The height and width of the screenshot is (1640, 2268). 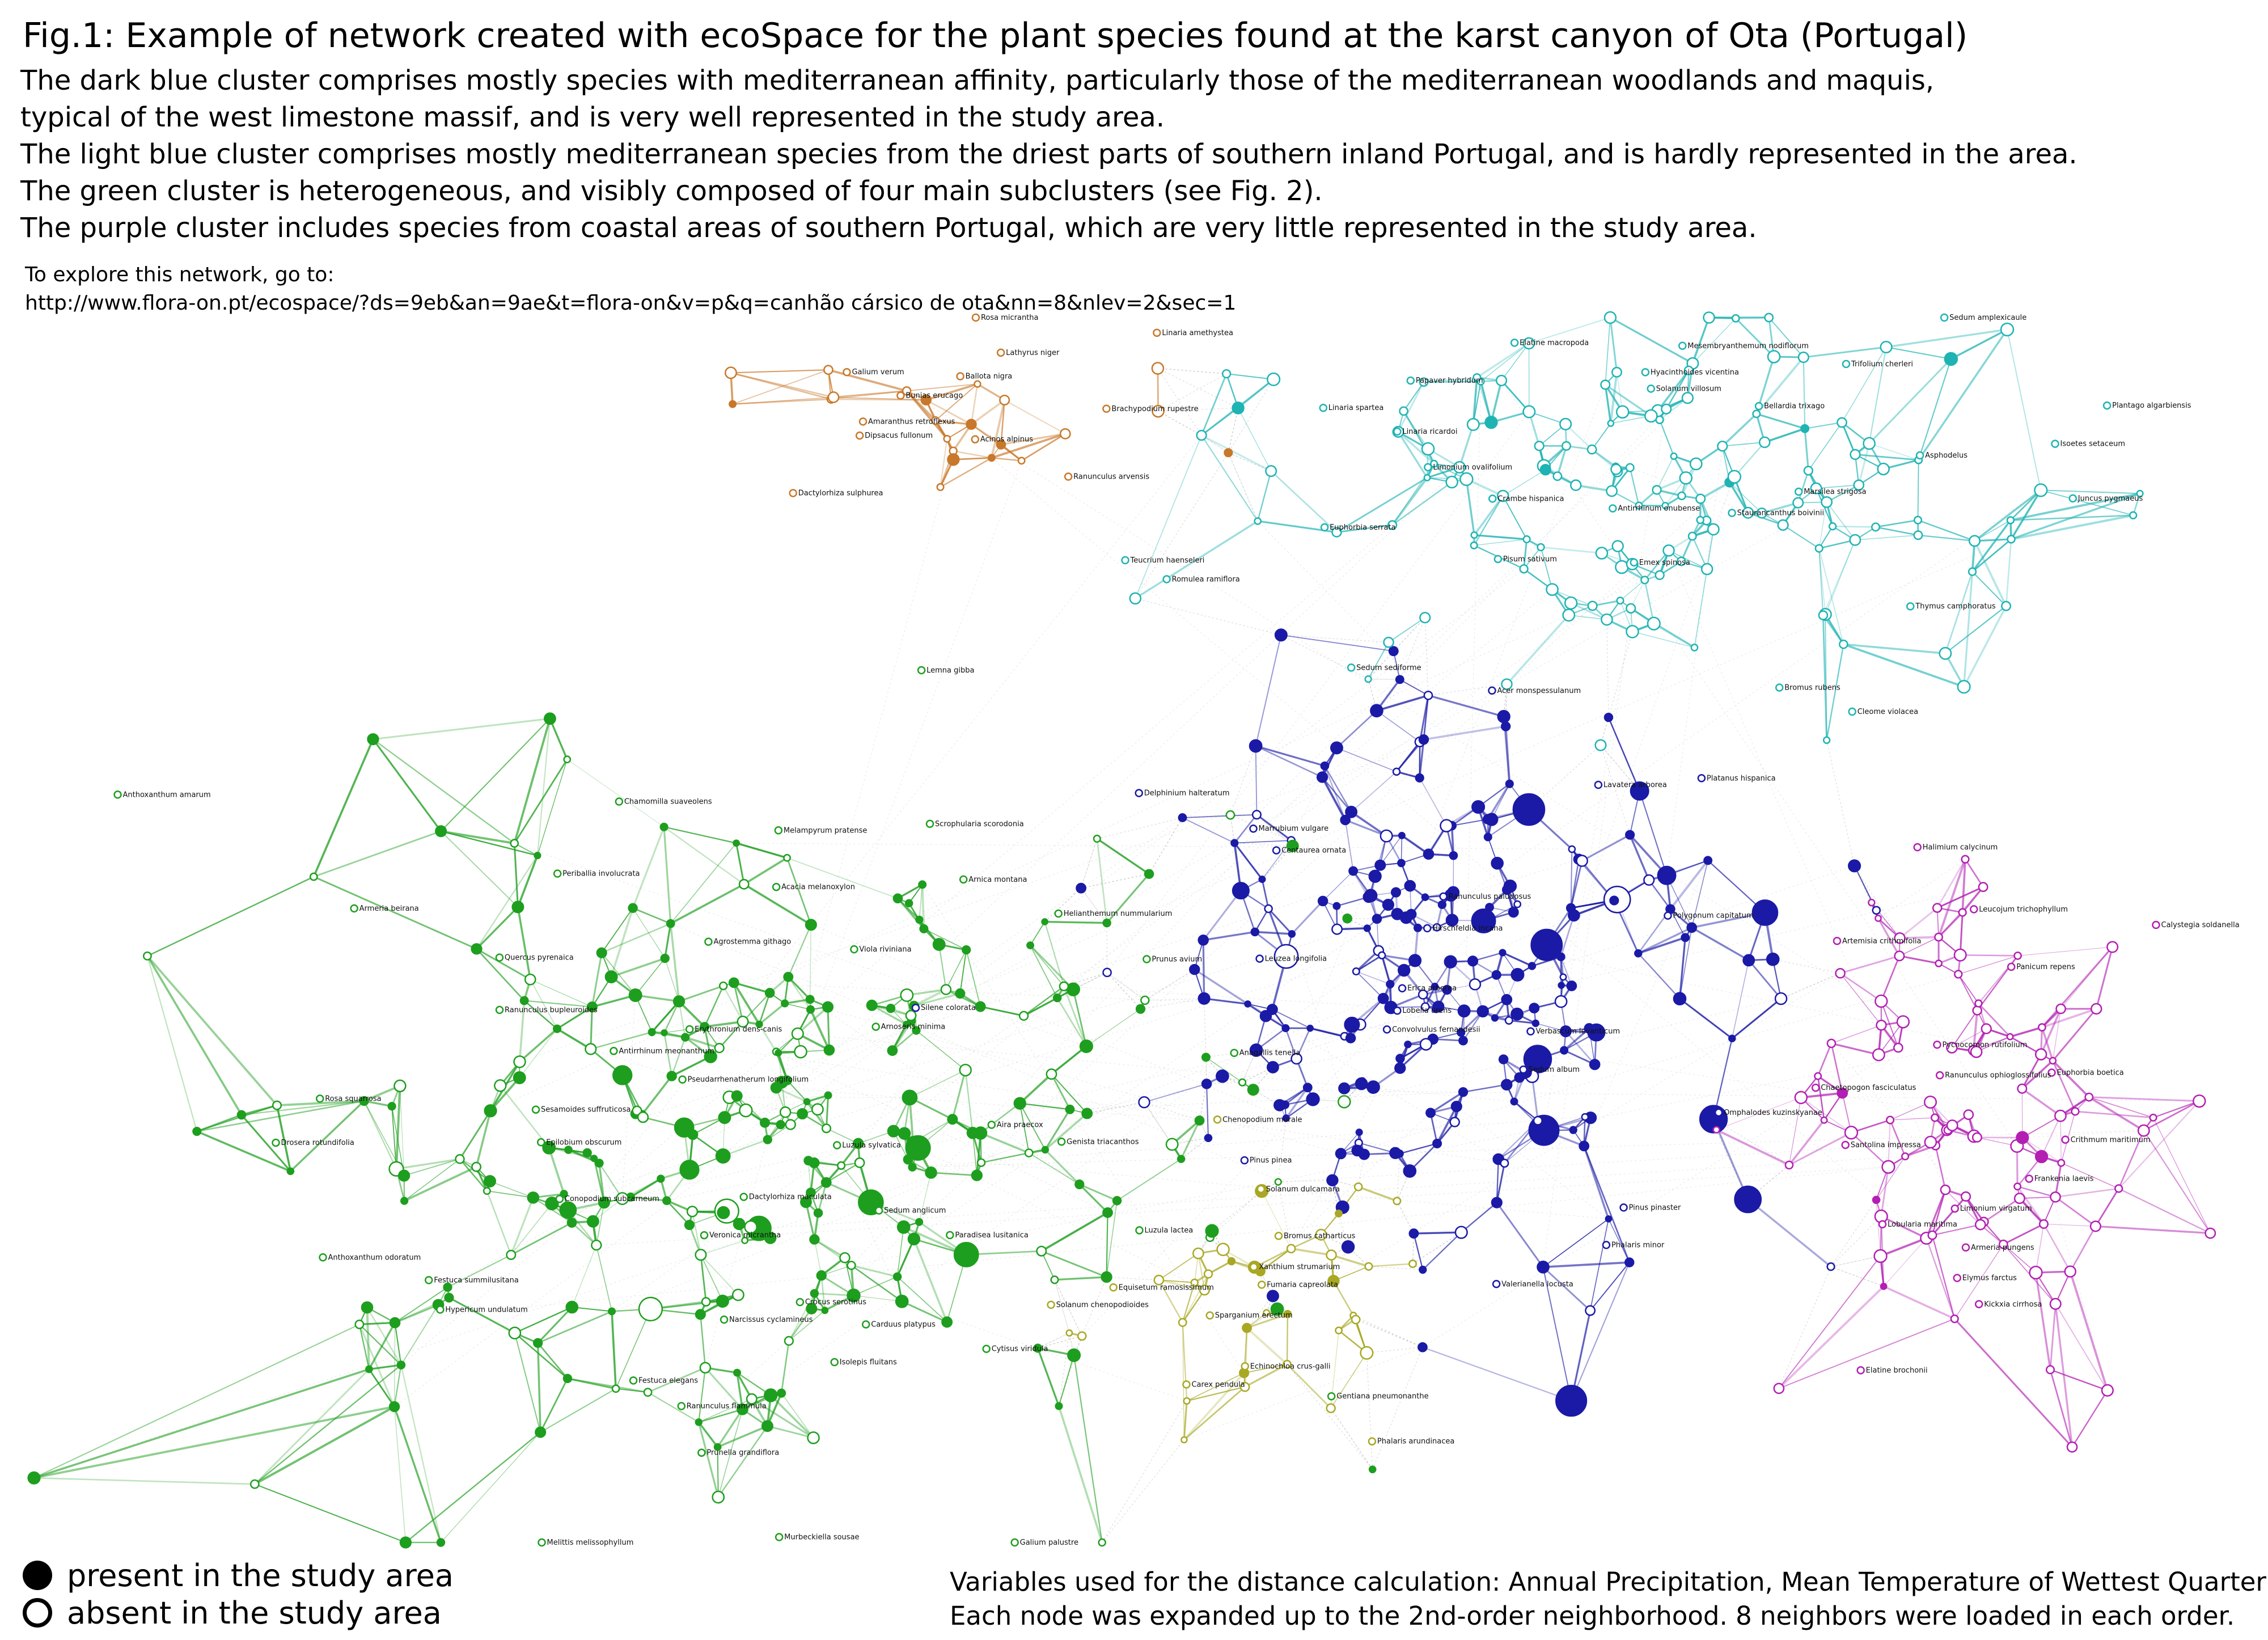 I want to click on species-label: Linaria spartea, so click(x=1356, y=408).